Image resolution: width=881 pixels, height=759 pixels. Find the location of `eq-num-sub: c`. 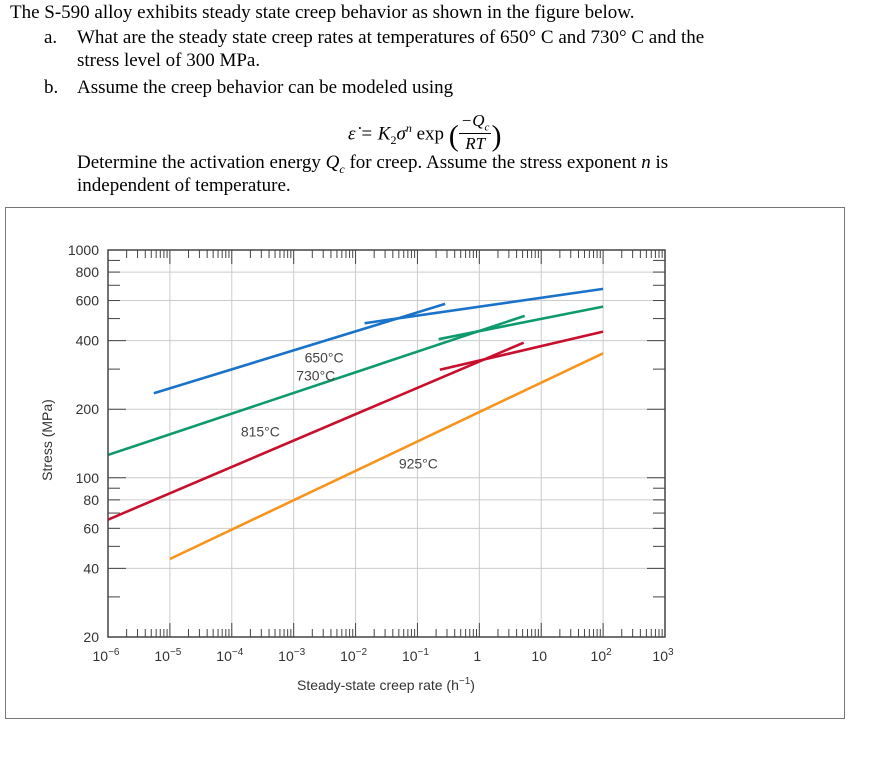

eq-num-sub: c is located at coordinates (487, 127).